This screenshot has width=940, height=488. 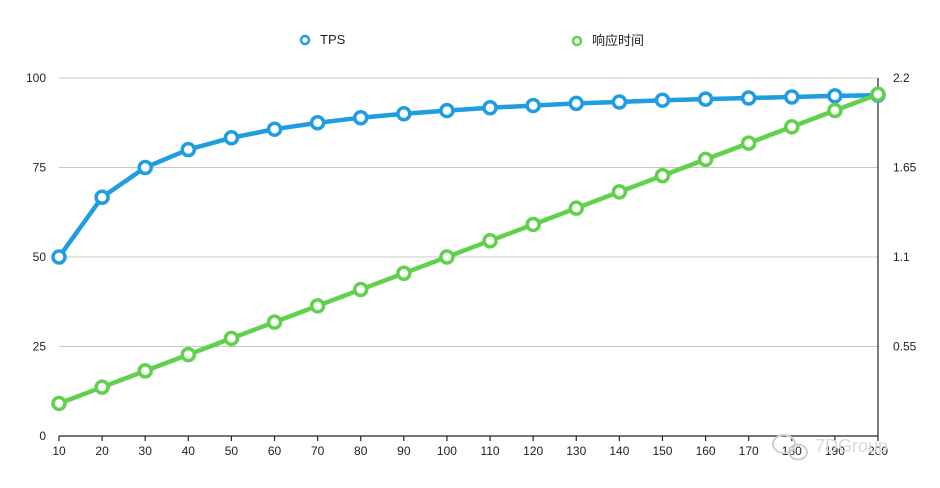 I want to click on y-left-tick-label: 75, so click(x=40, y=168).